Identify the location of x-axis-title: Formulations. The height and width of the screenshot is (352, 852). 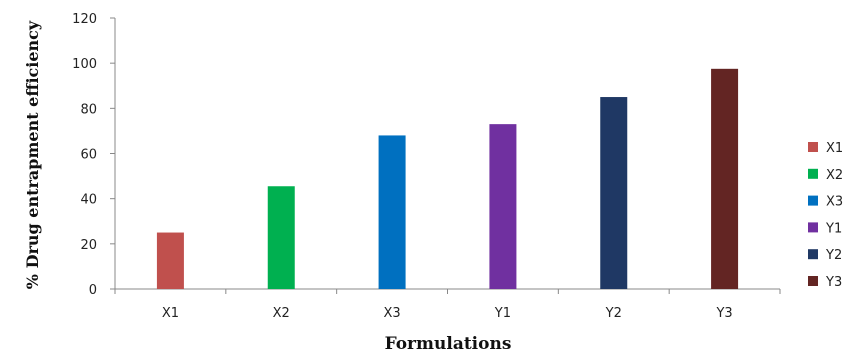
(448, 343).